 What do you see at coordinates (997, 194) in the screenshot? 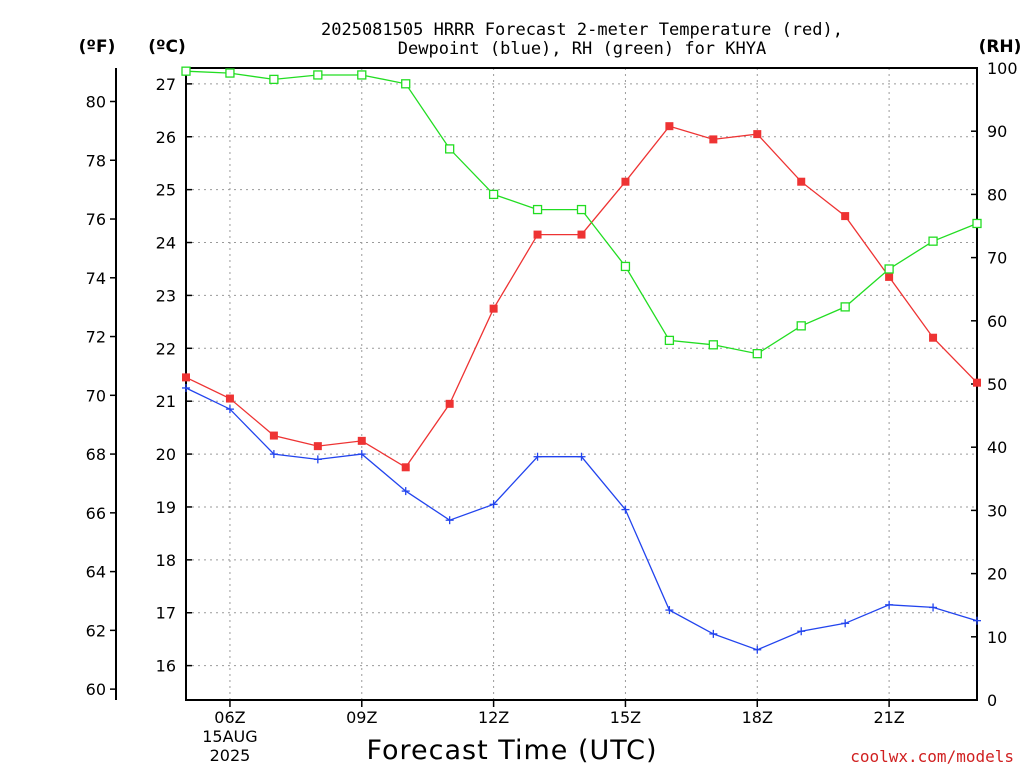
I see `rh-tick-label: 80` at bounding box center [997, 194].